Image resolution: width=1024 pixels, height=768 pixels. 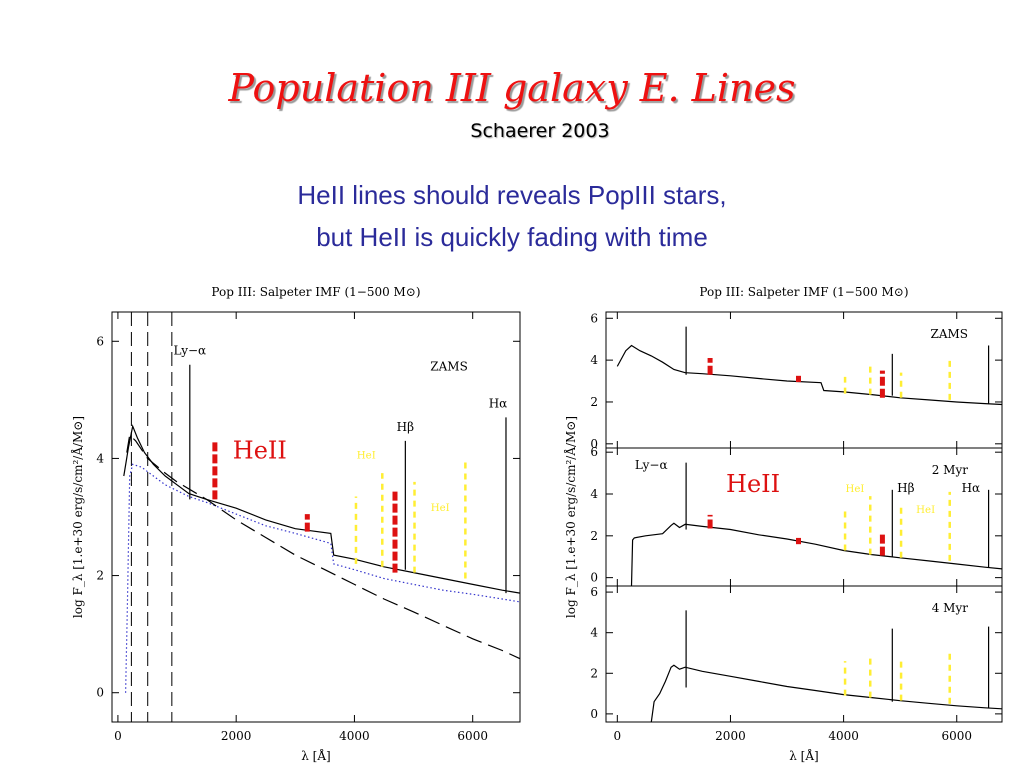 I want to click on left-chart-title: Pop III: Salpeter IMF (1−500 M⊙), so click(x=315, y=292).